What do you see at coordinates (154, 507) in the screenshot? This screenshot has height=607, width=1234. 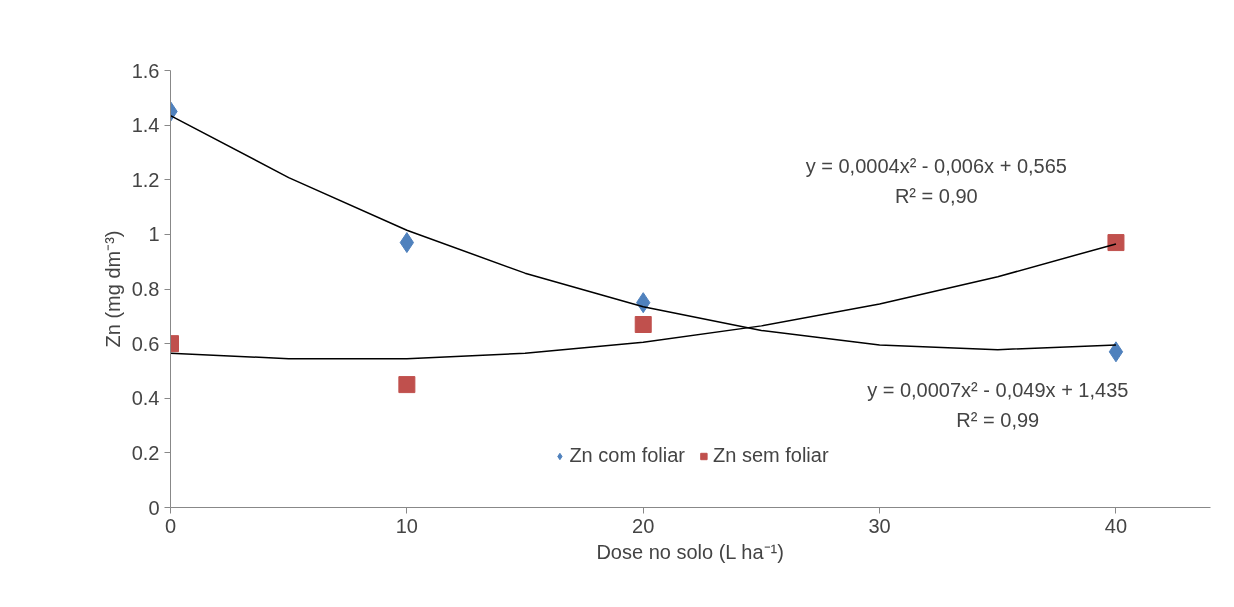 I see `y-tick-label: 0` at bounding box center [154, 507].